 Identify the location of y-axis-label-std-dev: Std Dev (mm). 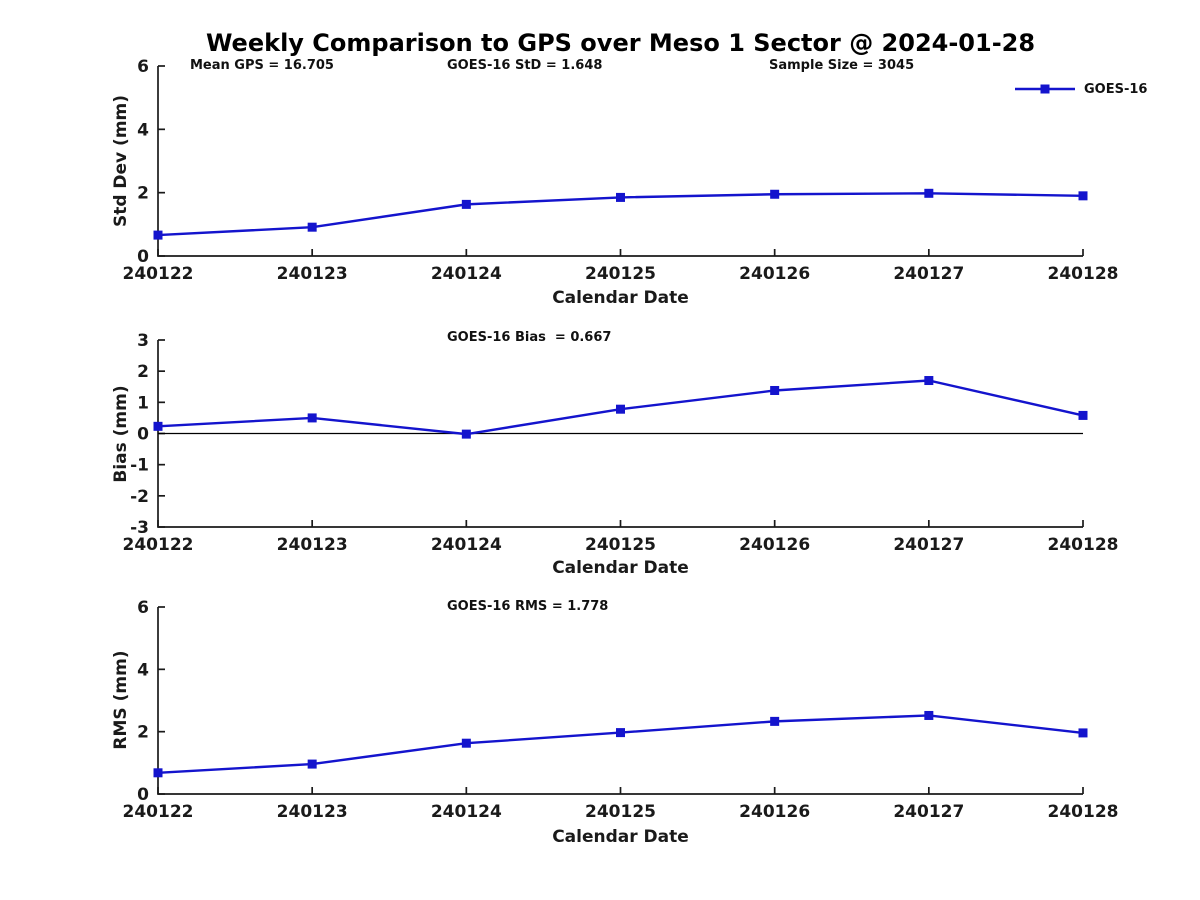
(121, 161).